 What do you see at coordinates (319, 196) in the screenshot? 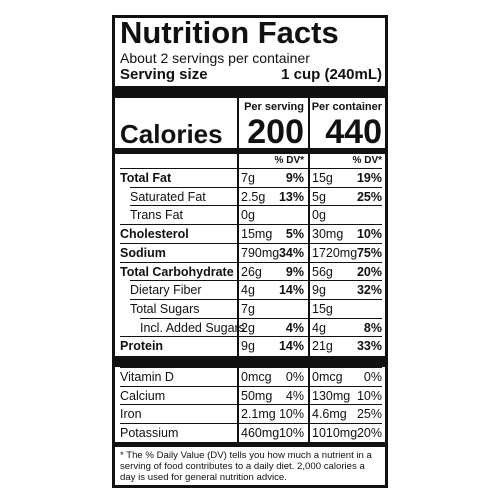
I see `amount: 5g` at bounding box center [319, 196].